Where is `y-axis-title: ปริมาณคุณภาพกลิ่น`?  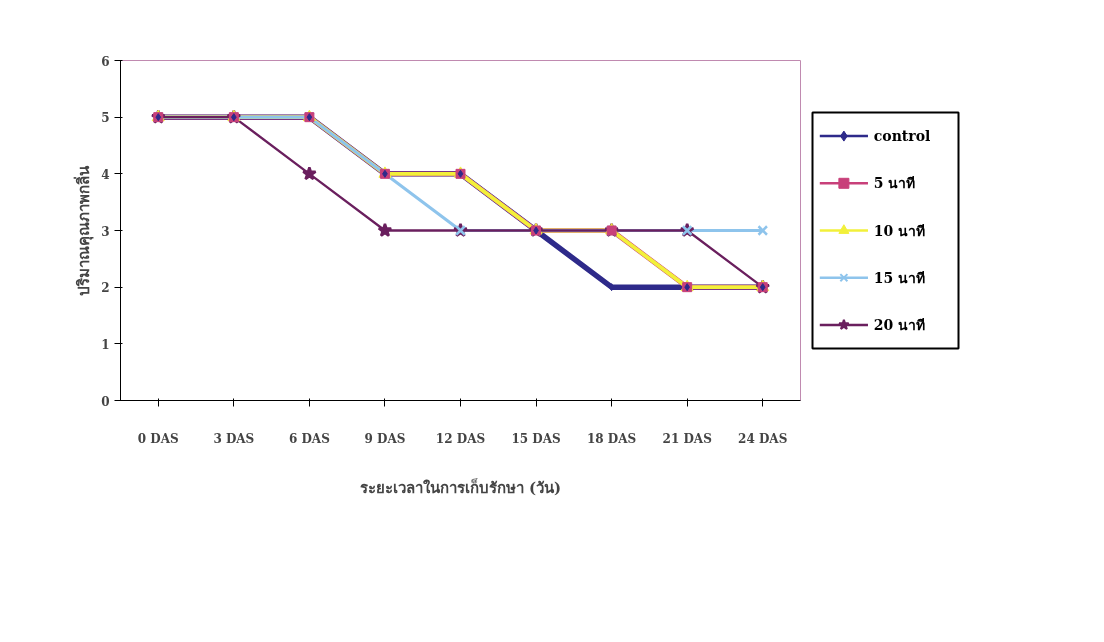 y-axis-title: ปริมาณคุณภาพกลิ่น is located at coordinates (84, 230).